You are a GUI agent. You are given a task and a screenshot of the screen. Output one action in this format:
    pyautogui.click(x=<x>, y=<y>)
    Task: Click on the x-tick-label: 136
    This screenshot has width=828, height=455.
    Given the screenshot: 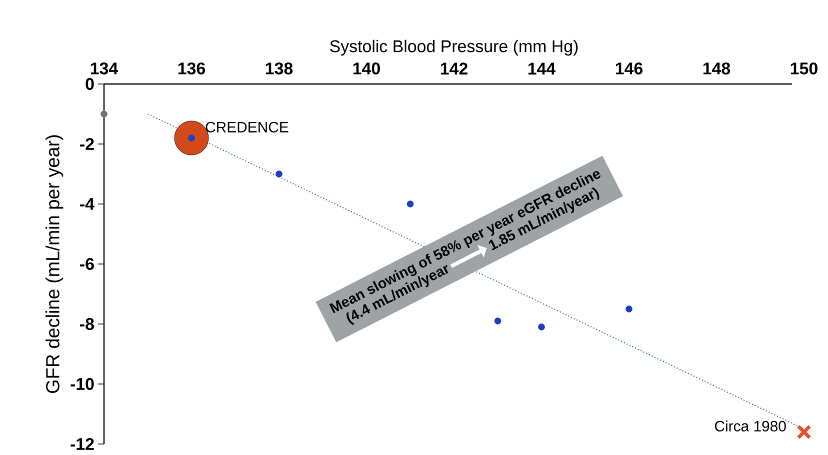 What is the action you would take?
    pyautogui.click(x=192, y=68)
    